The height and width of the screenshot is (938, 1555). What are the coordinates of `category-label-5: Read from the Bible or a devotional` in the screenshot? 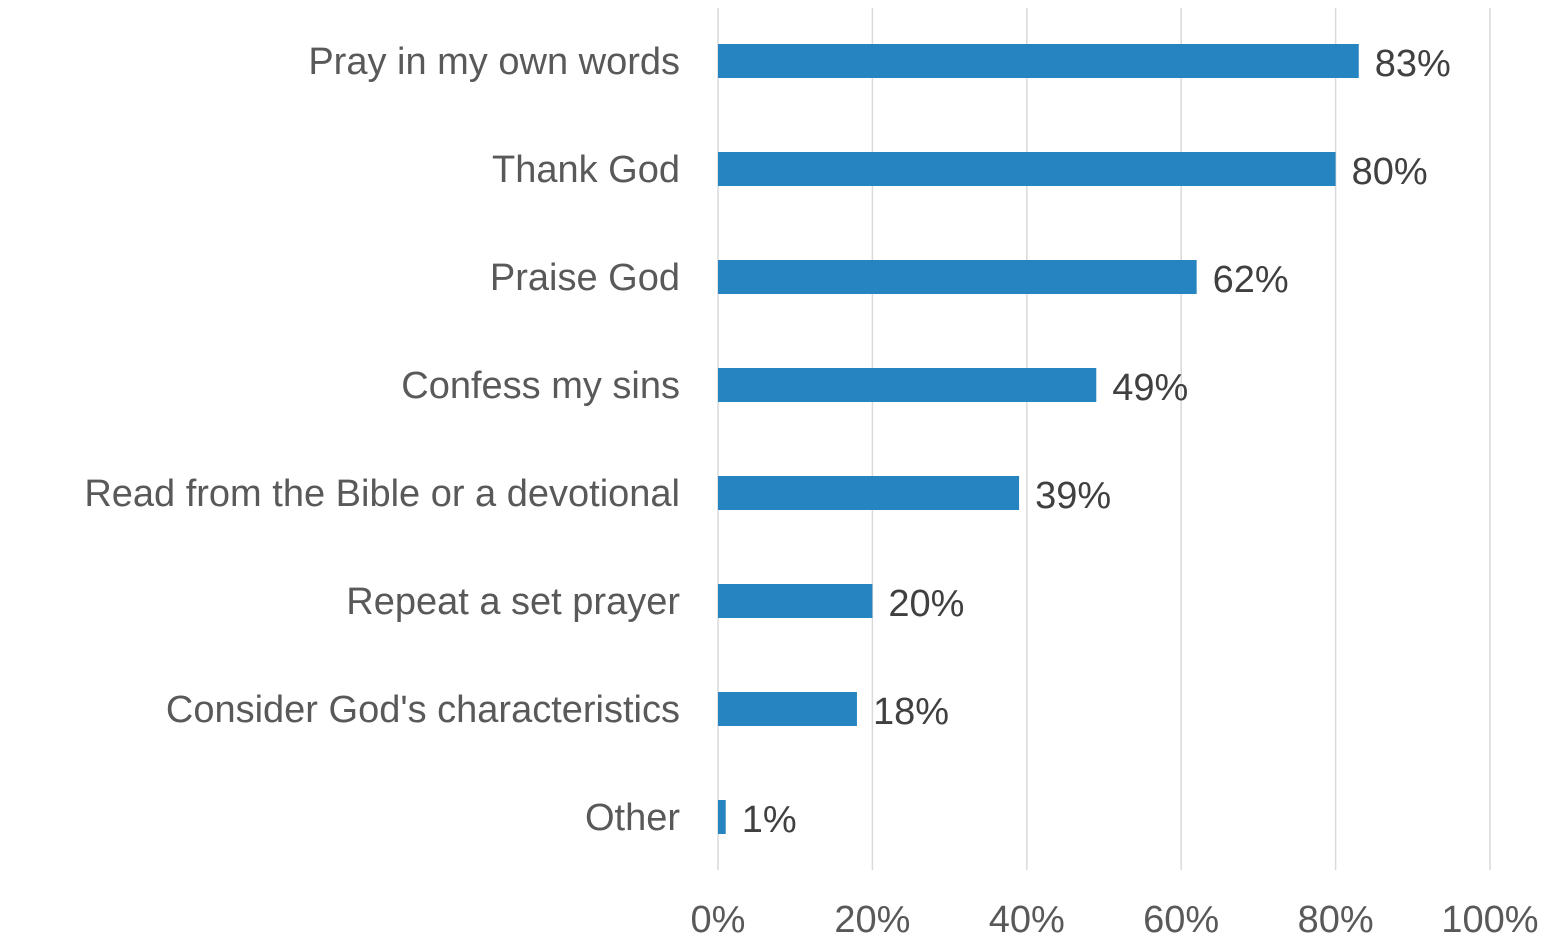 It's located at (382, 494).